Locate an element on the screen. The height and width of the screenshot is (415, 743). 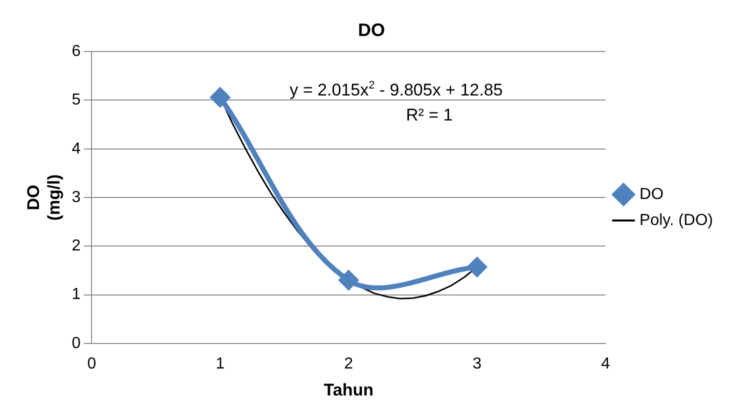
annotation: R² = 1 is located at coordinates (429, 114).